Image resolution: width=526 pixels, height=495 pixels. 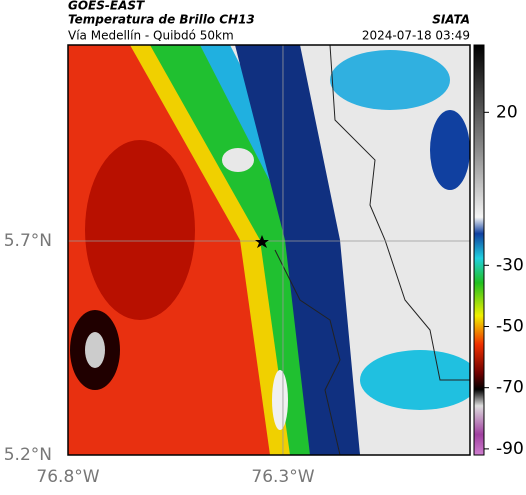 What do you see at coordinates (510, 449) in the screenshot?
I see `colorbar-tick-label: -90` at bounding box center [510, 449].